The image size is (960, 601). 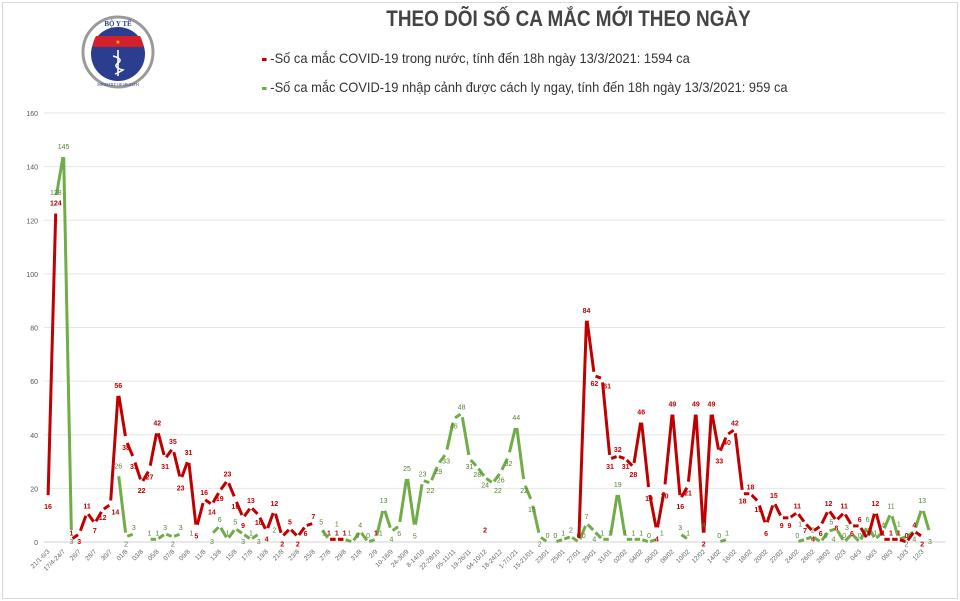 I want to click on domestic-data-label: 61, so click(x=607, y=386).